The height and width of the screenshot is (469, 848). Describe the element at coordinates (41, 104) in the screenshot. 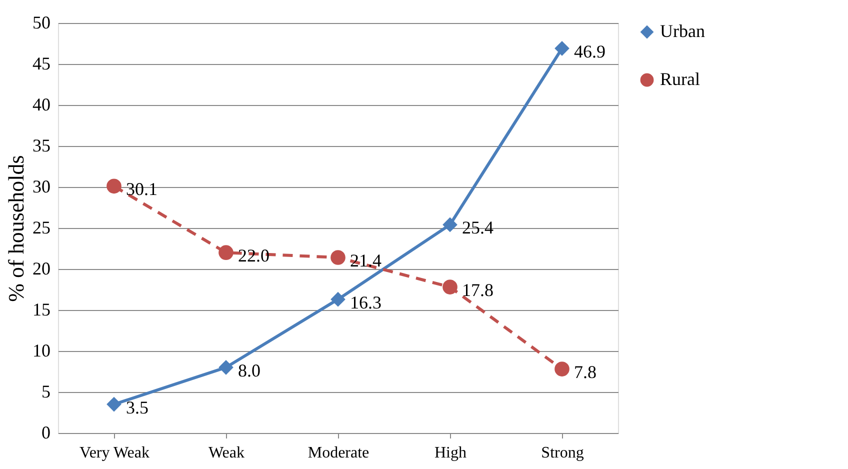

I see `y-tick-label: 40` at that location.